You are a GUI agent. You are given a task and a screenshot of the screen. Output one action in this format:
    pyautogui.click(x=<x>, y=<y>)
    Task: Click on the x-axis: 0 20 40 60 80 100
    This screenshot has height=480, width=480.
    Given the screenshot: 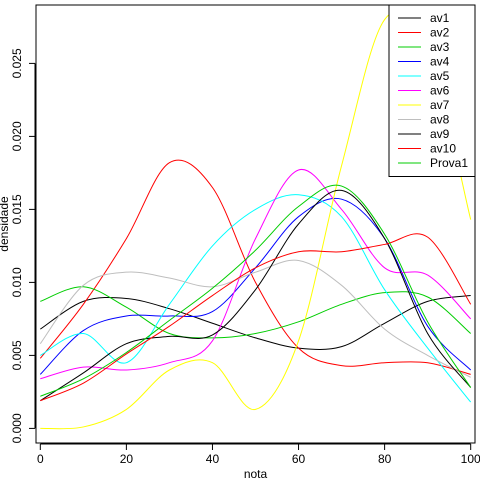 What is the action you would take?
    pyautogui.click(x=258, y=454)
    